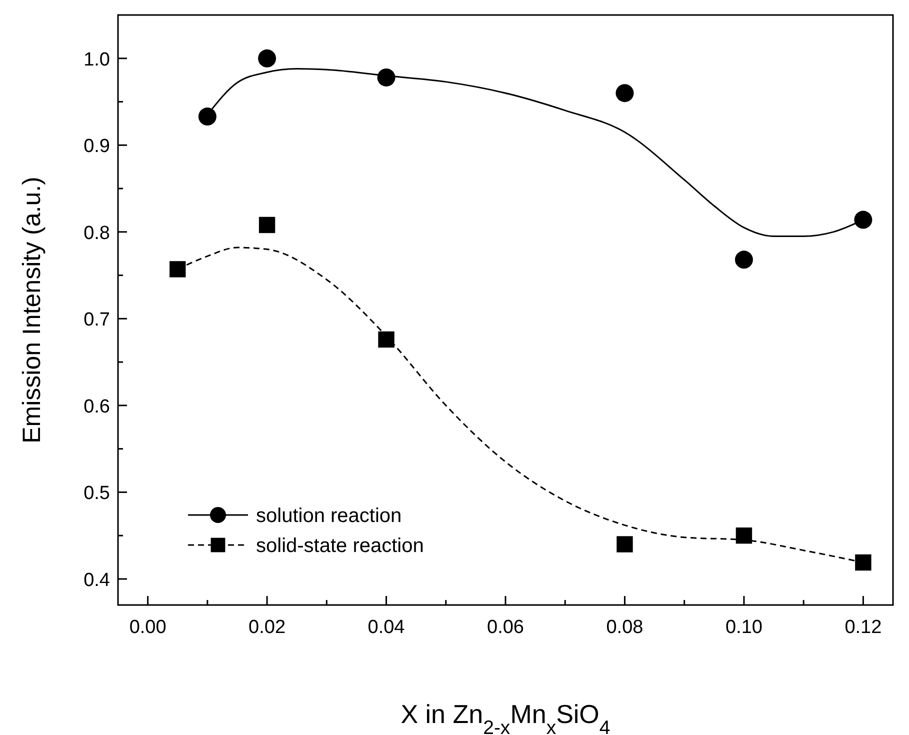 The height and width of the screenshot is (735, 909). I want to click on y-axis-title: Emission Intensity (a.u.), so click(32, 310).